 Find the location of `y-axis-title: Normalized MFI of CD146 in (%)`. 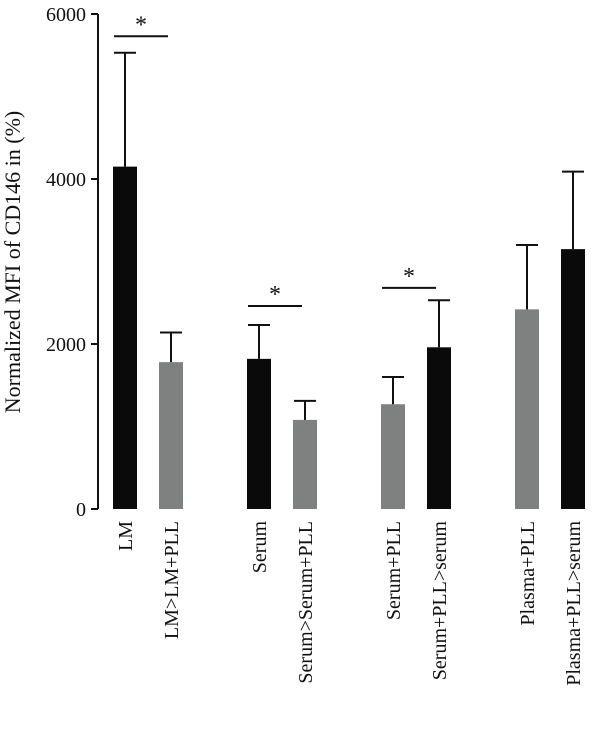

y-axis-title: Normalized MFI of CD146 in (%) is located at coordinates (12, 262).